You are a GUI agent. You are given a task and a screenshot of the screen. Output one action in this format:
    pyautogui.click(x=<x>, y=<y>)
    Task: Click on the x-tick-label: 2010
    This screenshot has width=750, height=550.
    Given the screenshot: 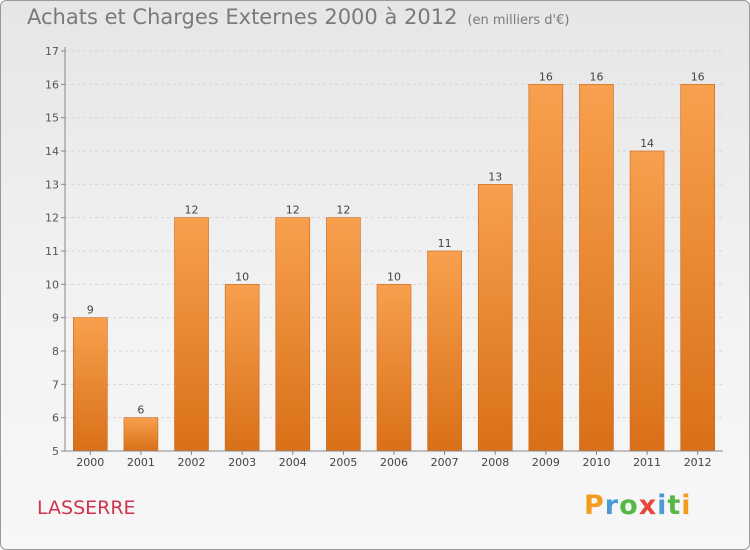 What is the action you would take?
    pyautogui.click(x=596, y=462)
    